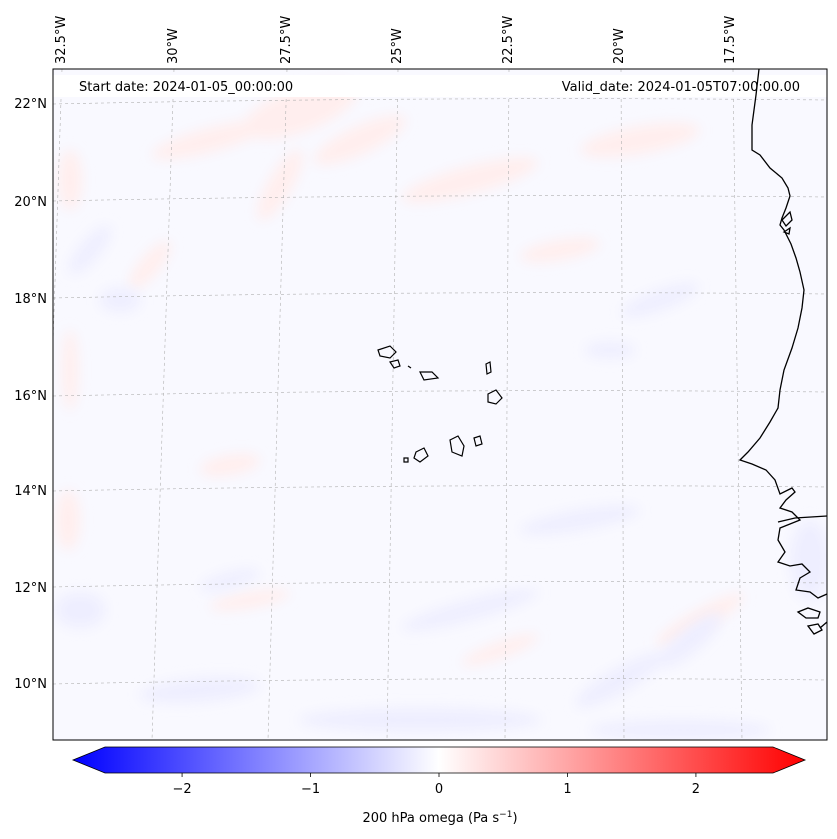  Describe the element at coordinates (181, 789) in the screenshot. I see `colorbar-tick-label: −2` at that location.